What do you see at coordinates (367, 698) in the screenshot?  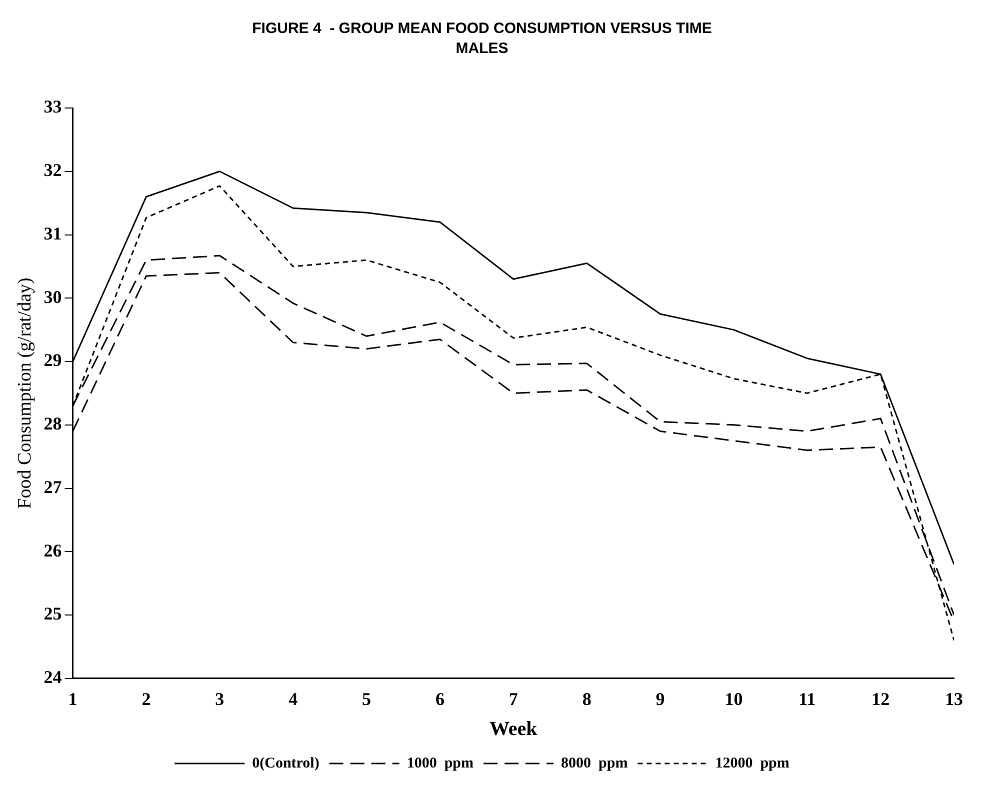 I see `x-tick-label: 5` at bounding box center [367, 698].